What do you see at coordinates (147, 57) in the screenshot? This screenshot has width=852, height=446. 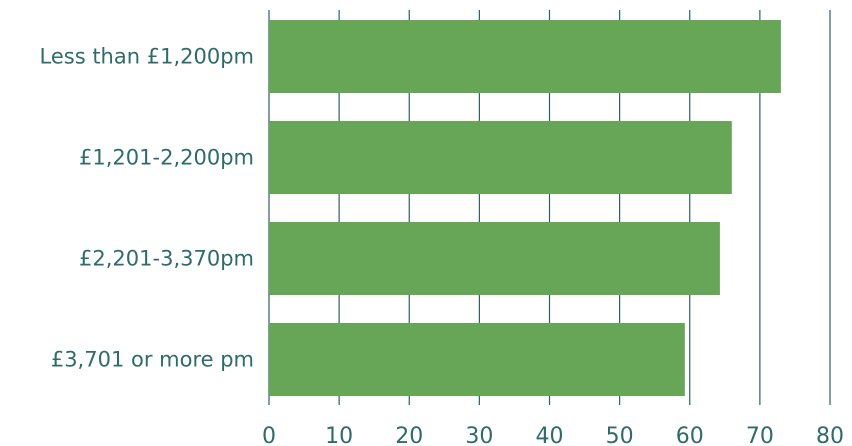 I see `category-label: Less than £1,200pm` at bounding box center [147, 57].